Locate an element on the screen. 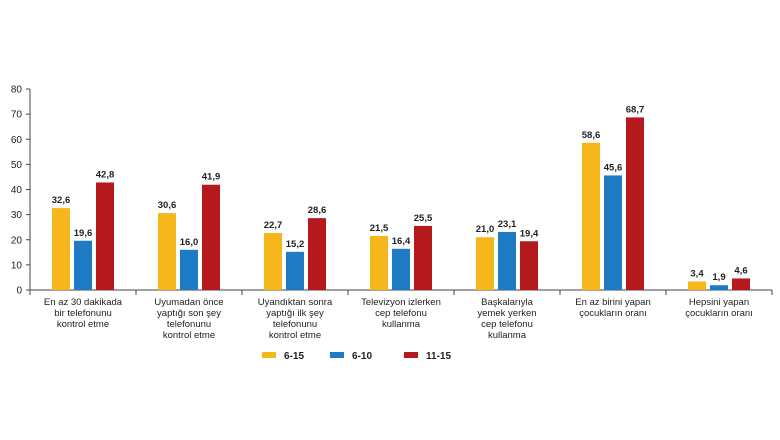  data-label: 41,9 is located at coordinates (211, 177).